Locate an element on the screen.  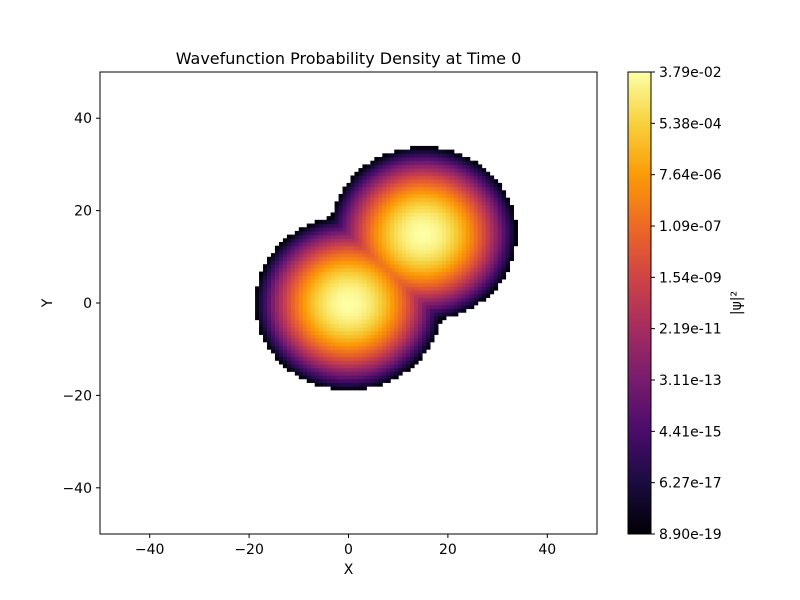
heatmap-cell-2021 is located at coordinates (424, 314).